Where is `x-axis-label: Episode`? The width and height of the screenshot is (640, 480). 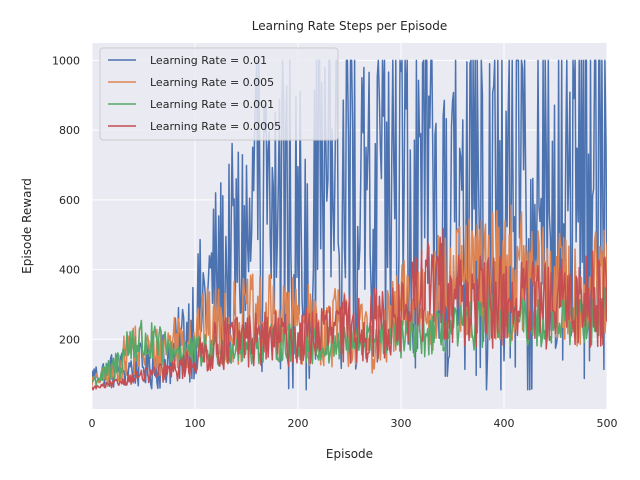
x-axis-label: Episode is located at coordinates (349, 454).